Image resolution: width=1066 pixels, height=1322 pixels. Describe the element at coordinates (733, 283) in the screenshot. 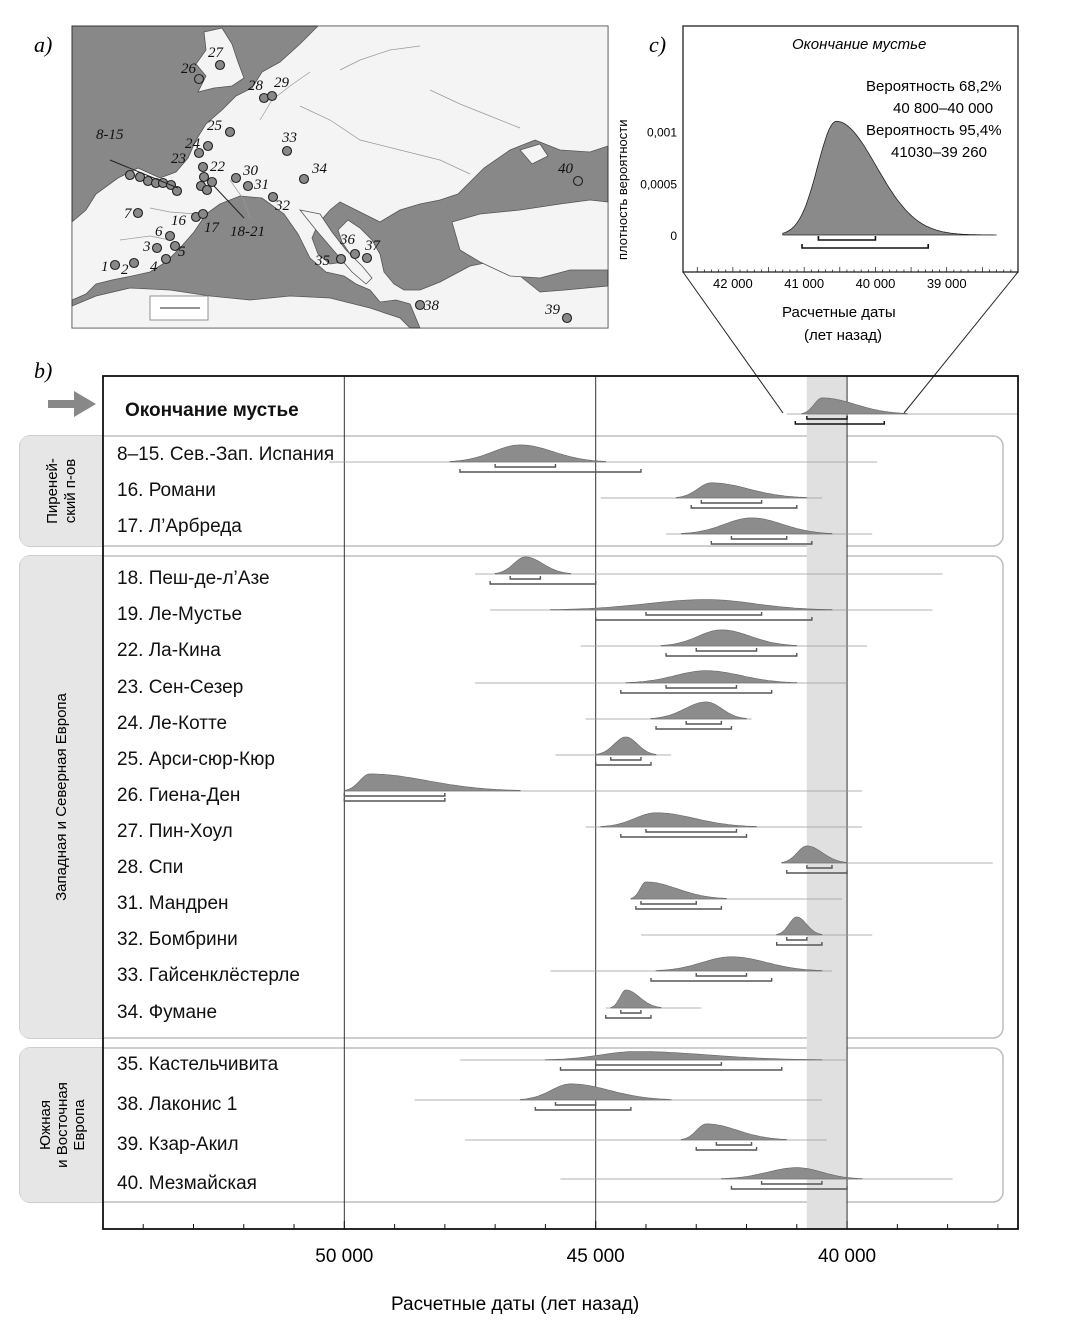

I see `inset-x-tick-label: 42 000` at that location.